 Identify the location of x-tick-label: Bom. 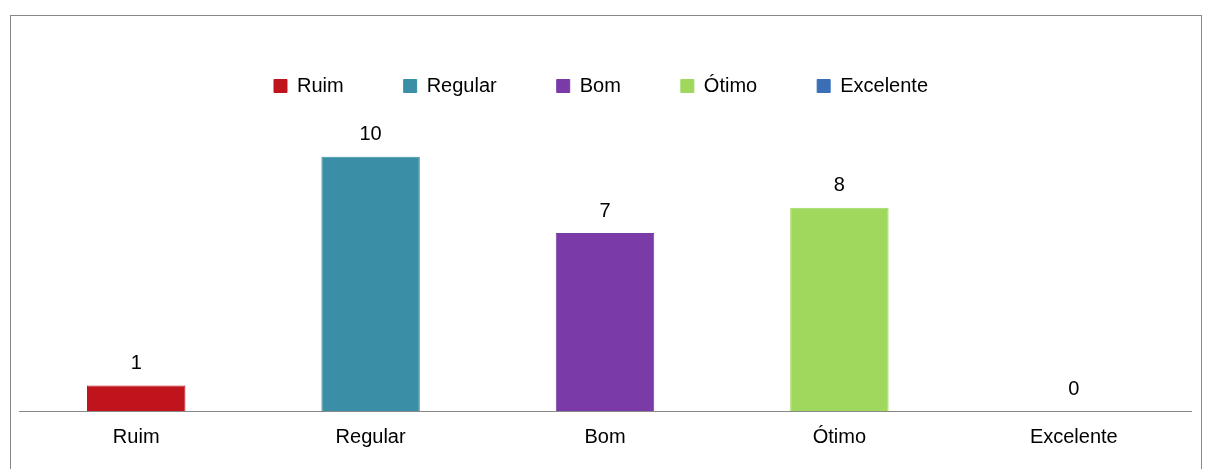
(605, 435).